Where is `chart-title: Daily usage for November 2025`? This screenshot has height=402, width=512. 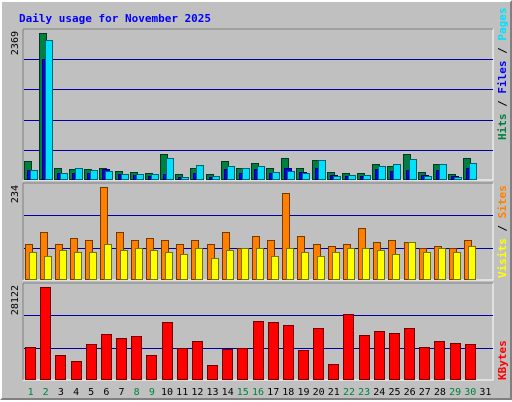 chart-title: Daily usage for November 2025 is located at coordinates (115, 18).